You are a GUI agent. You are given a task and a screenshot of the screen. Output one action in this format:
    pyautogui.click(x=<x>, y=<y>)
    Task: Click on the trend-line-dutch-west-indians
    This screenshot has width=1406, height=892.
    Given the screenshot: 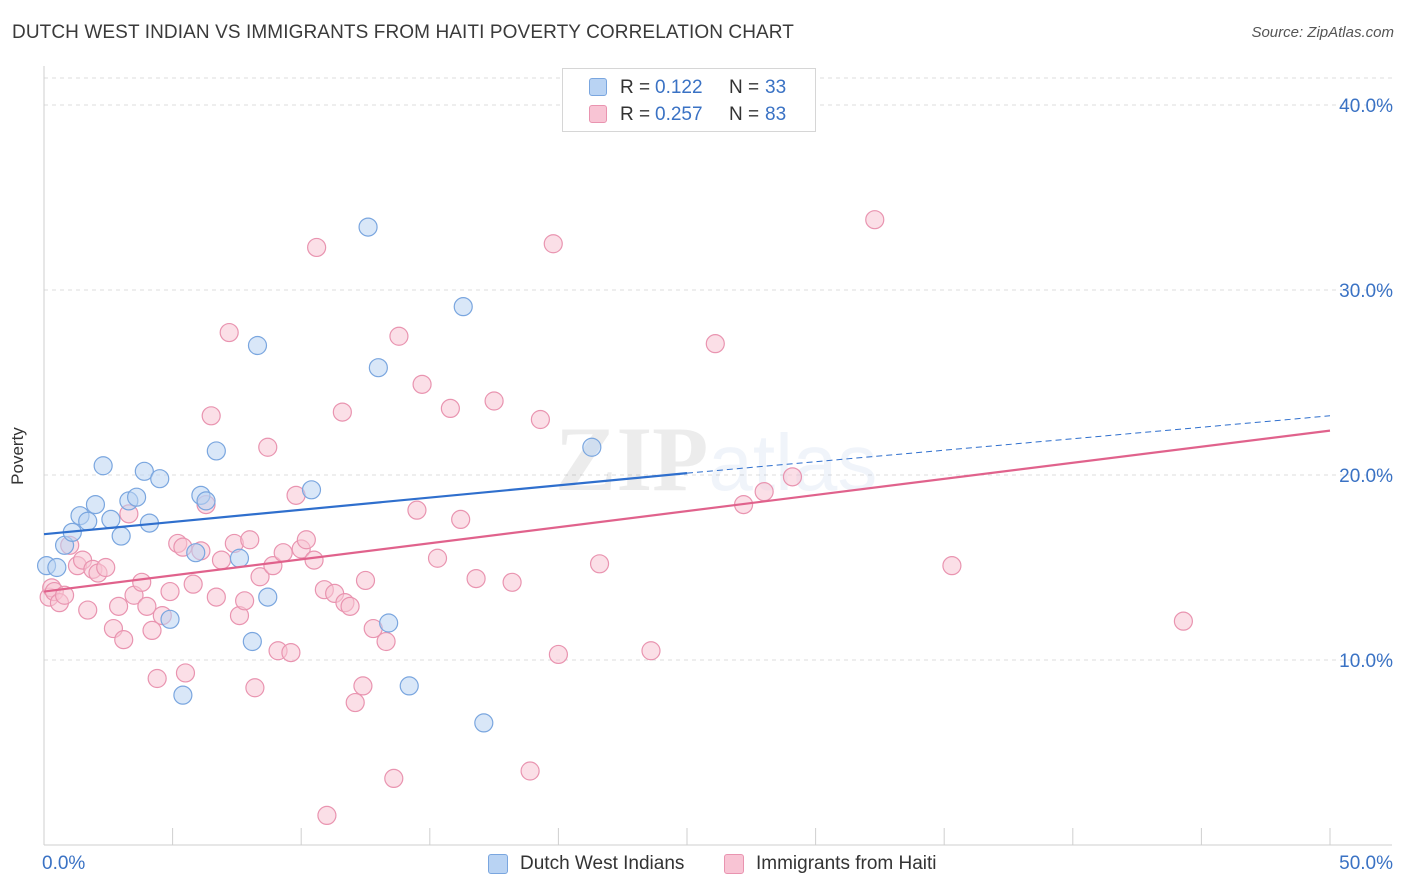 What is the action you would take?
    pyautogui.click(x=365, y=504)
    